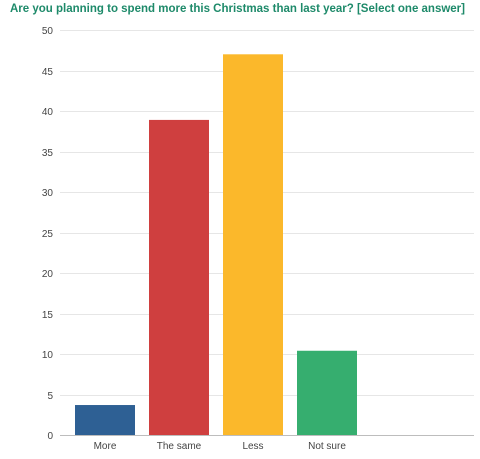 The height and width of the screenshot is (459, 480). I want to click on x-category-label: Not sure, so click(327, 446).